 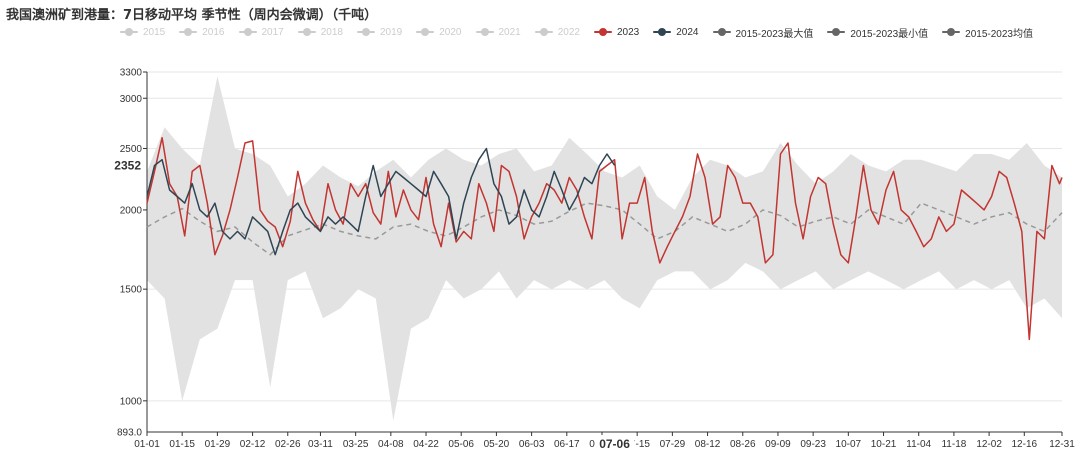 I want to click on x-tick-label: 02-26, so click(x=288, y=444).